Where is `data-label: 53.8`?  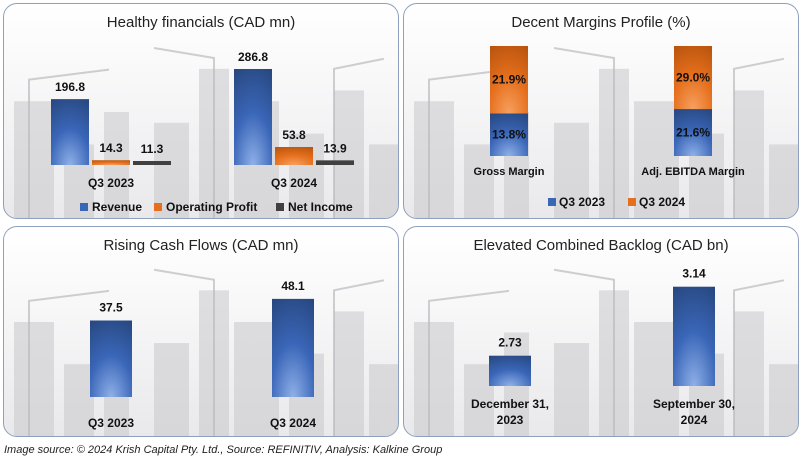
data-label: 53.8 is located at coordinates (294, 135).